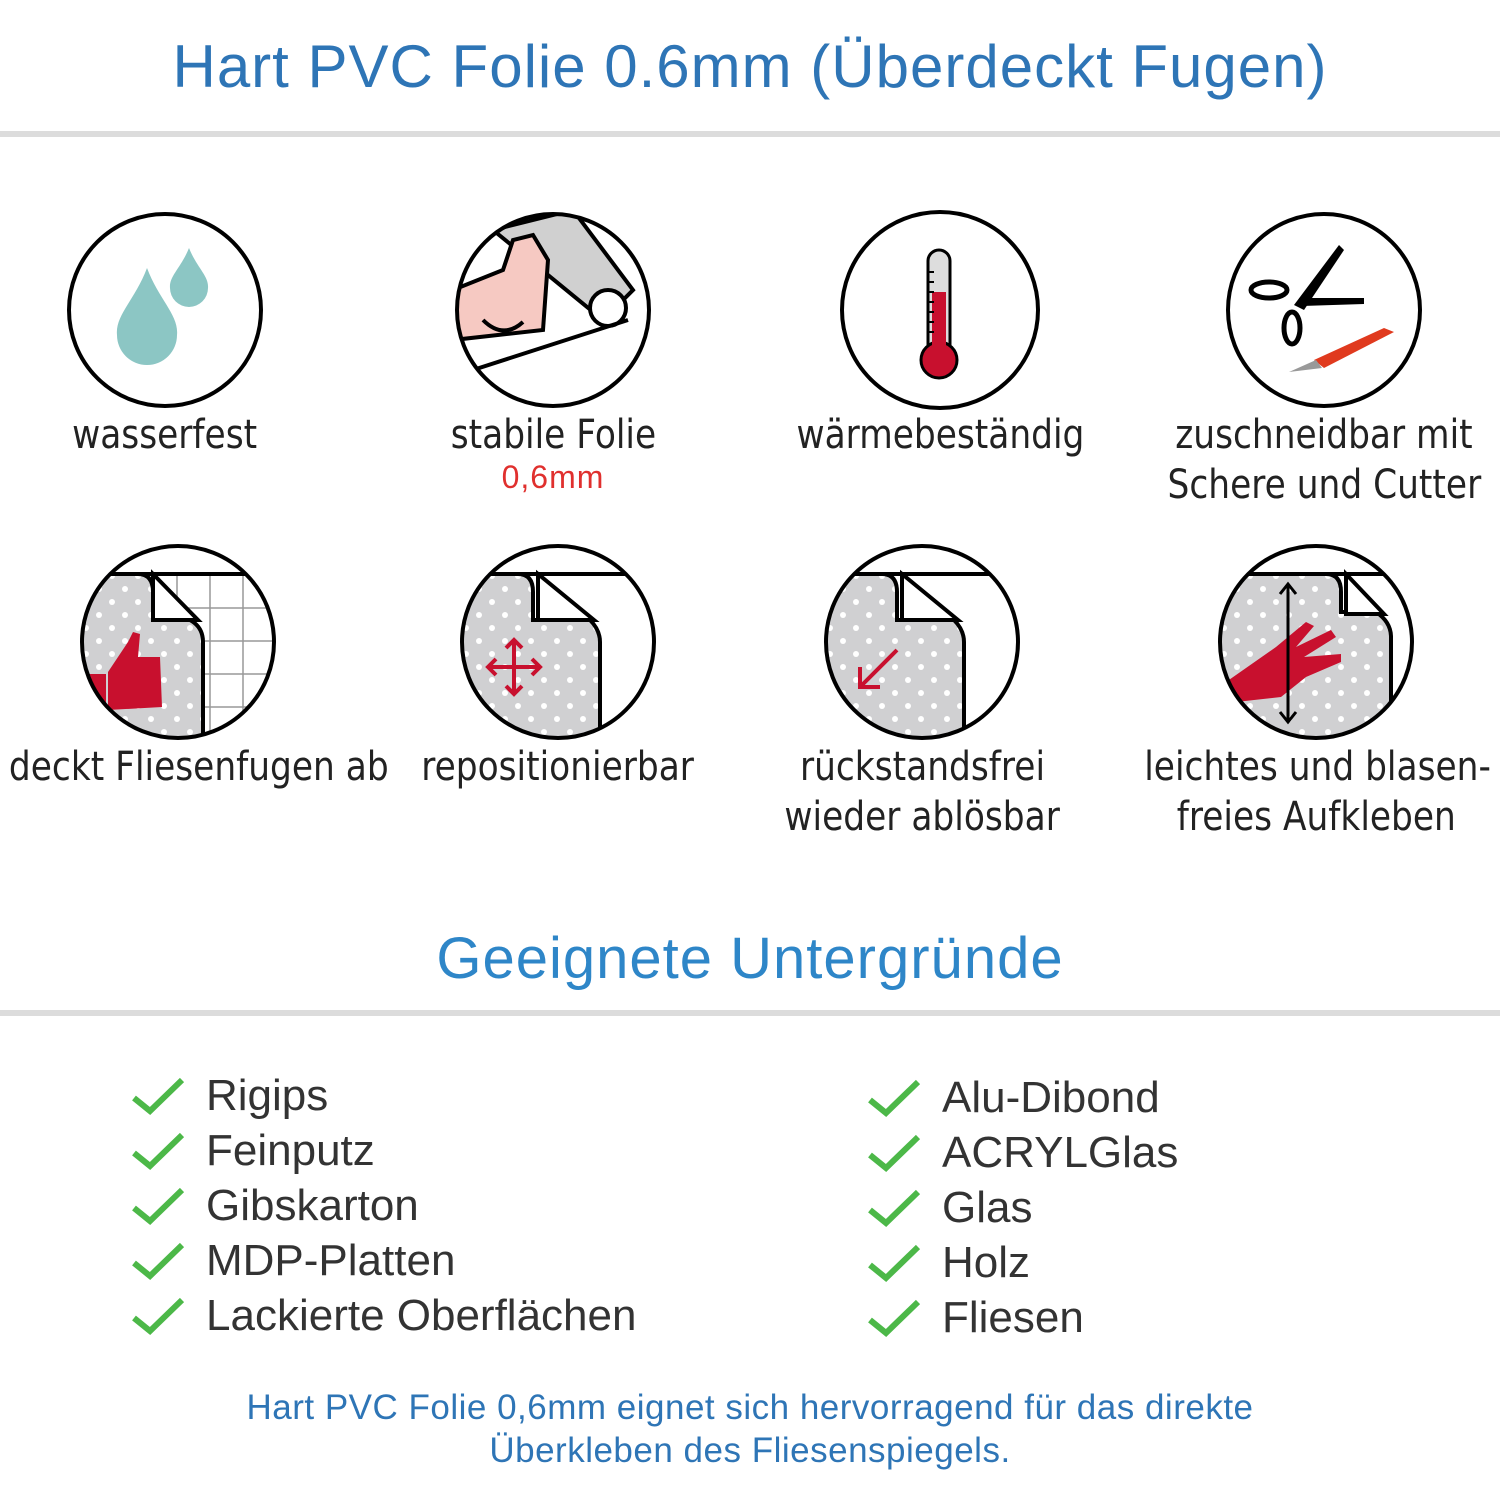 The width and height of the screenshot is (1500, 1500). I want to click on feature-label: stabile Folie, so click(553, 435).